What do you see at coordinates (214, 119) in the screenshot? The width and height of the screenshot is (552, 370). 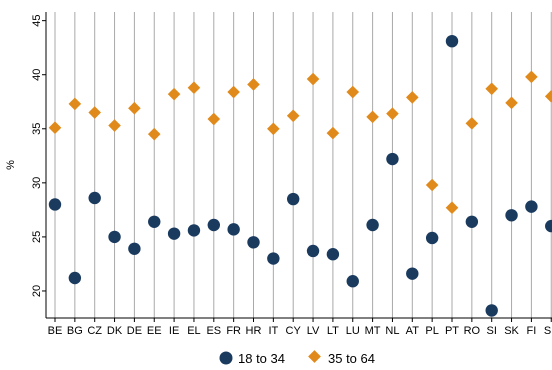 I see `point-35-to-64-es` at bounding box center [214, 119].